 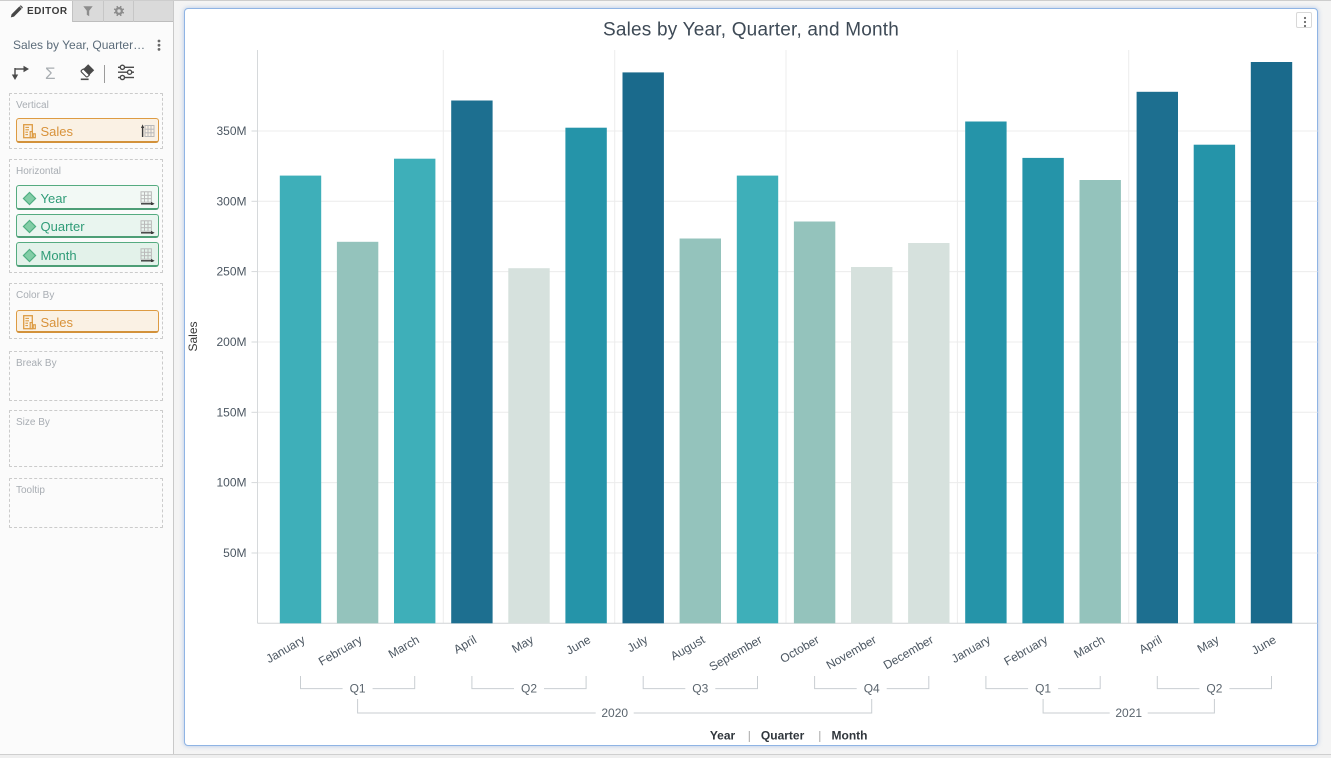 I want to click on svg-text: September, so click(x=736, y=652).